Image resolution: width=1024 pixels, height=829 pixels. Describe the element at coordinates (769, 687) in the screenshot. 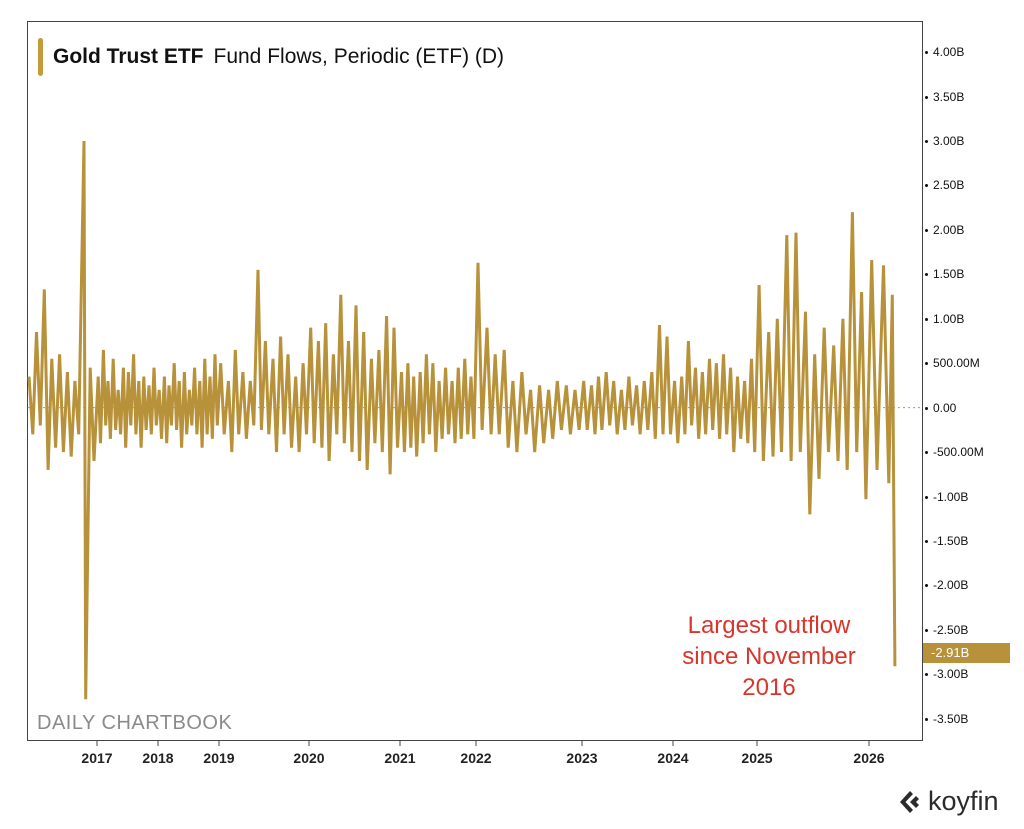

I see `annotation-line-3: 2016` at that location.